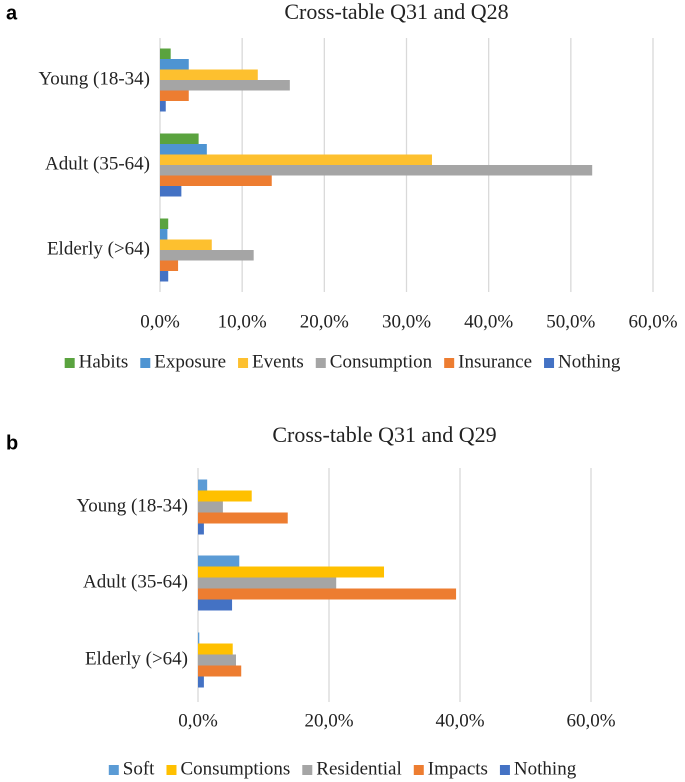 Image resolution: width=685 pixels, height=782 pixels. What do you see at coordinates (278, 361) in the screenshot?
I see `legend-label: Events` at bounding box center [278, 361].